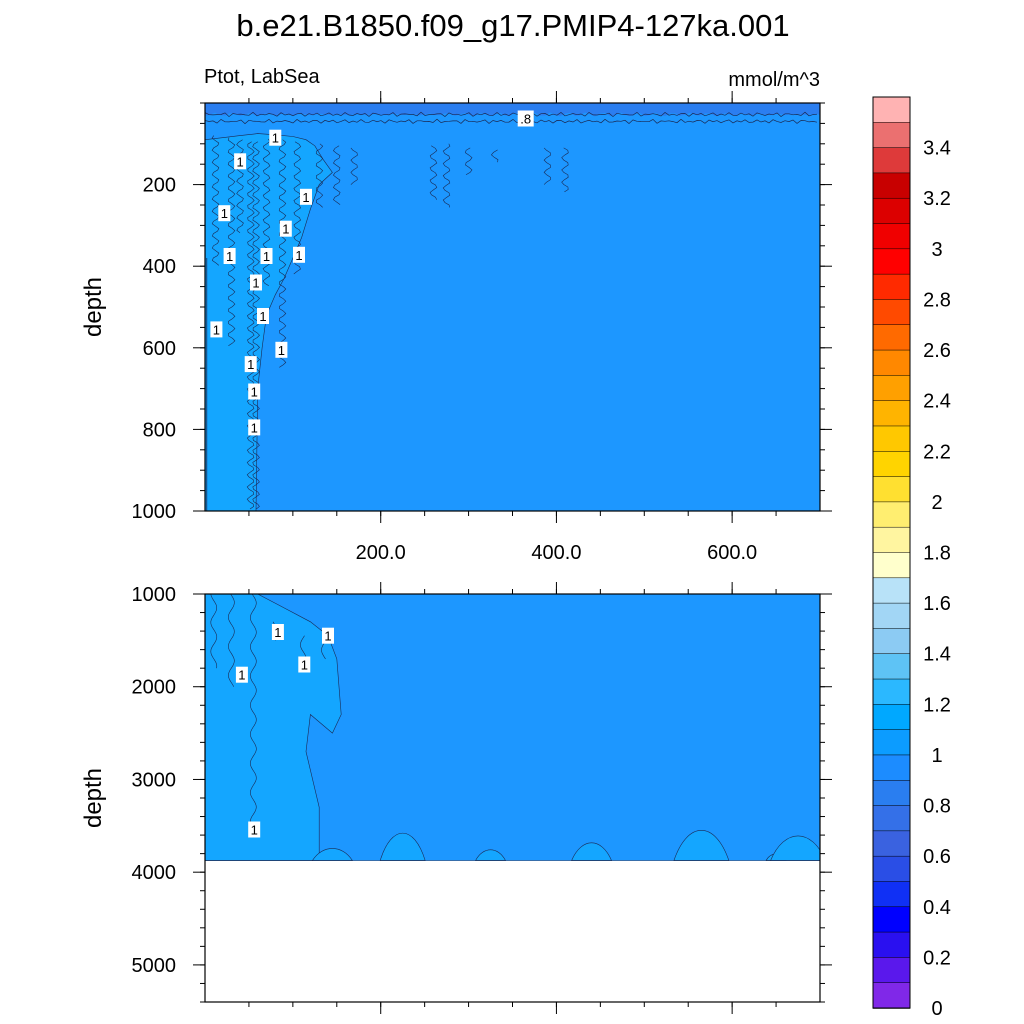  I want to click on y-tick-label: 3000, so click(154, 780).